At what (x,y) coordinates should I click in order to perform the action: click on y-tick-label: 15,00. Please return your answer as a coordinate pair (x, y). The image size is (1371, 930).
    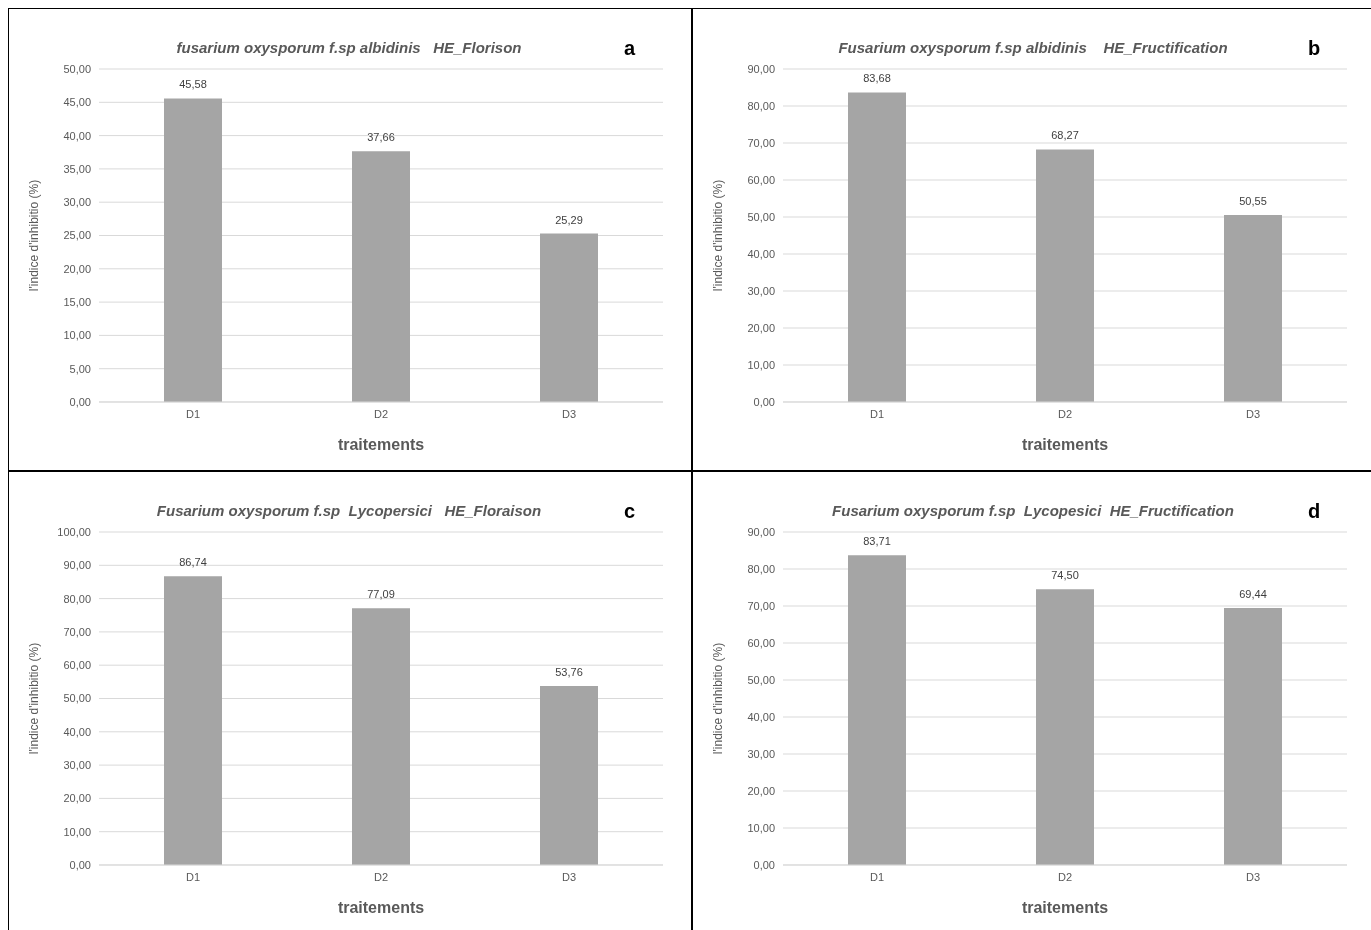
    Looking at the image, I should click on (77, 302).